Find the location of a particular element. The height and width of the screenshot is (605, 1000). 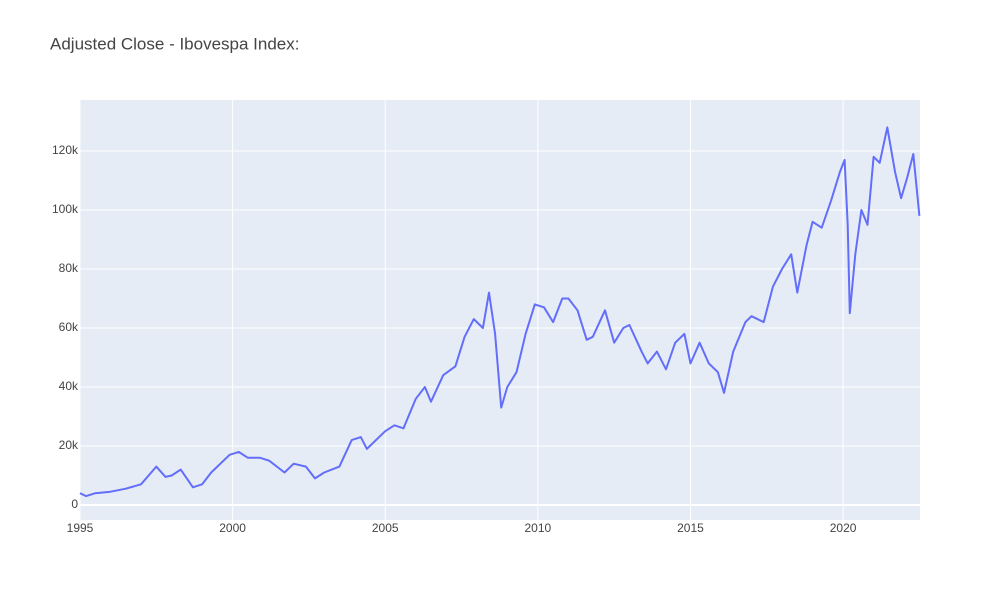

y-tick-label: 120k is located at coordinates (65, 150).